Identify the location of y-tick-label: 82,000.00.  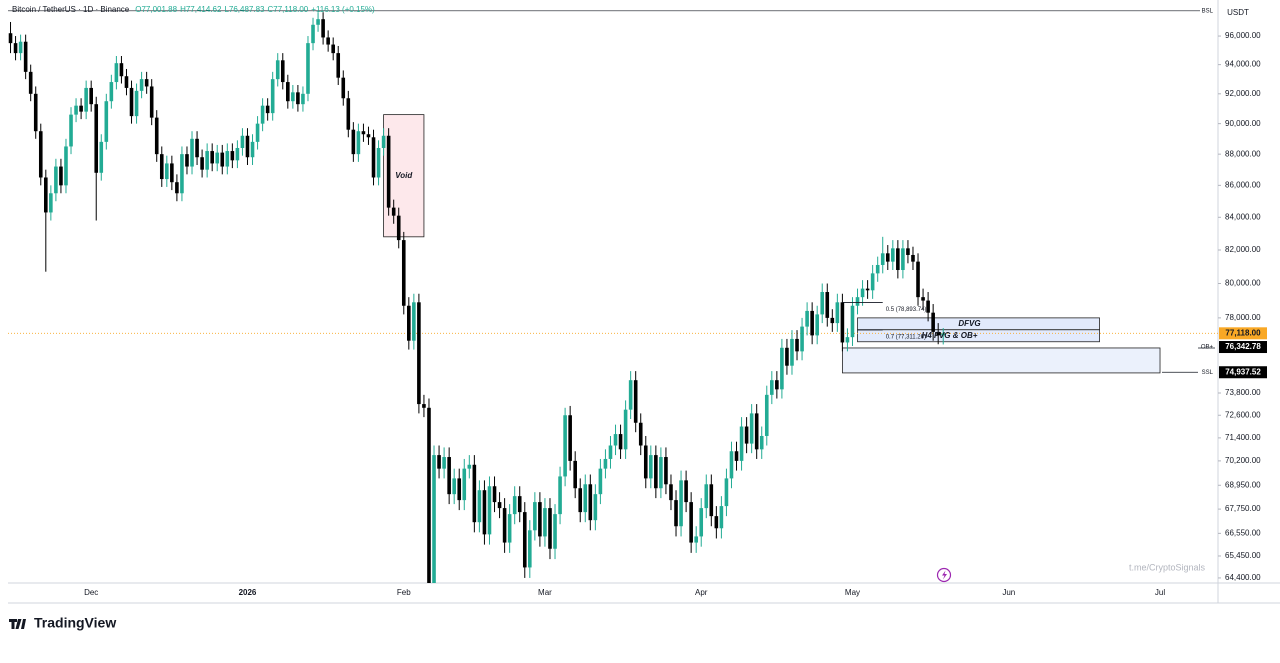
(1243, 249).